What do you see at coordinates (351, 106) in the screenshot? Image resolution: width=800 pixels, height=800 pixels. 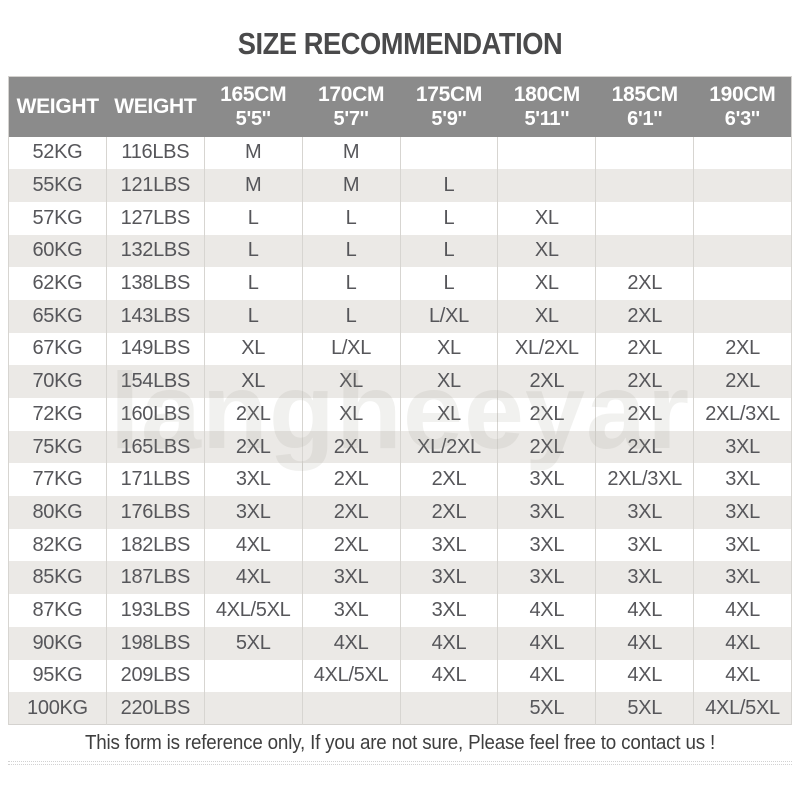 I see `column-header: 170CM 5'7''` at bounding box center [351, 106].